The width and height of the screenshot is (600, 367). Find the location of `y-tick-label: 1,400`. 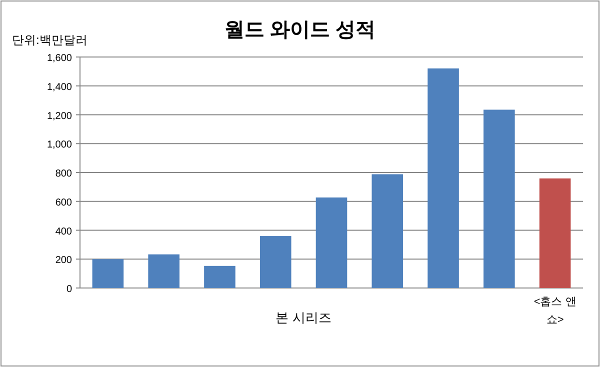

y-tick-label: 1,400 is located at coordinates (59, 87).